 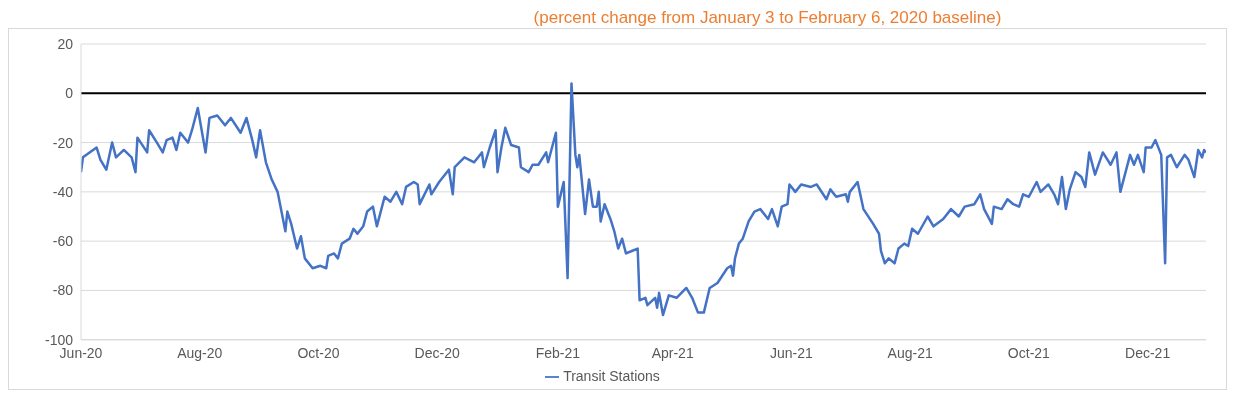 I want to click on x-tick-label: Apr-21, so click(x=672, y=352).